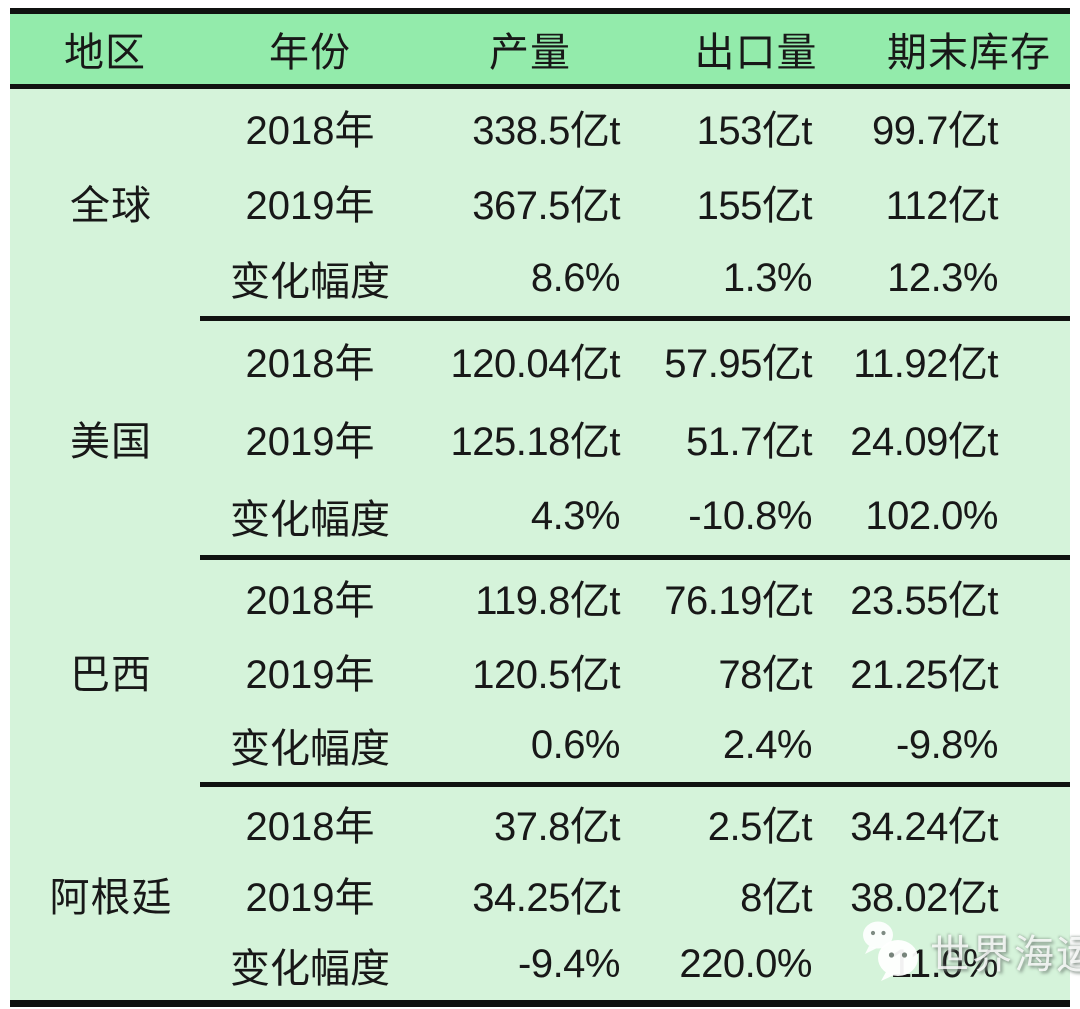 The width and height of the screenshot is (1080, 1009). I want to click on region-name: 全球, so click(111, 206).